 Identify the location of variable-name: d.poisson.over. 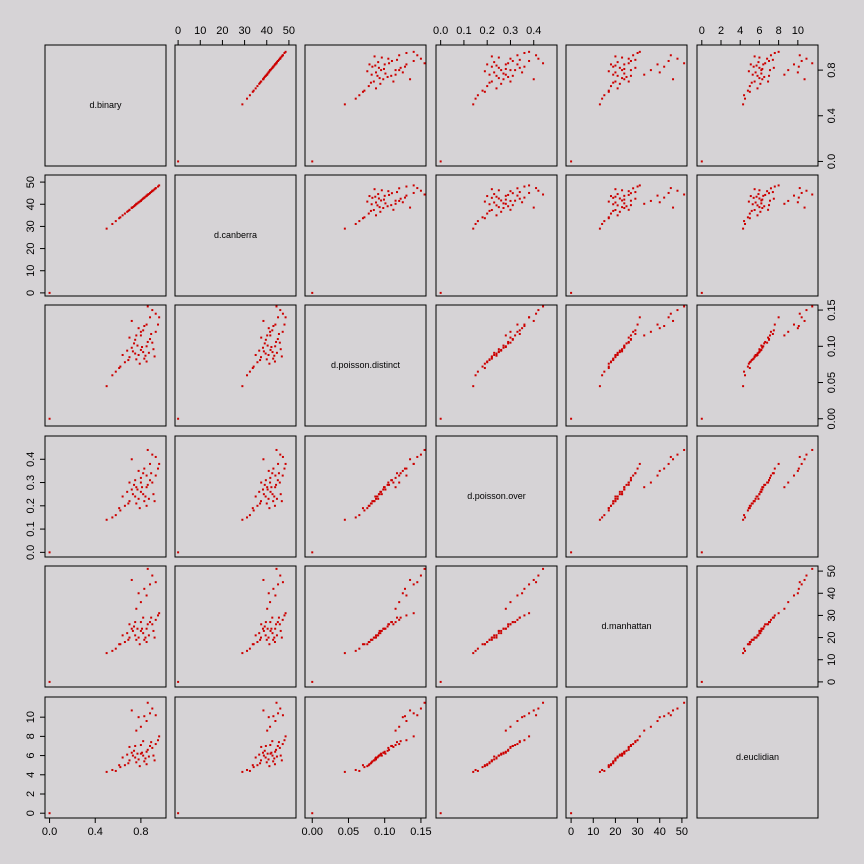
(496, 496).